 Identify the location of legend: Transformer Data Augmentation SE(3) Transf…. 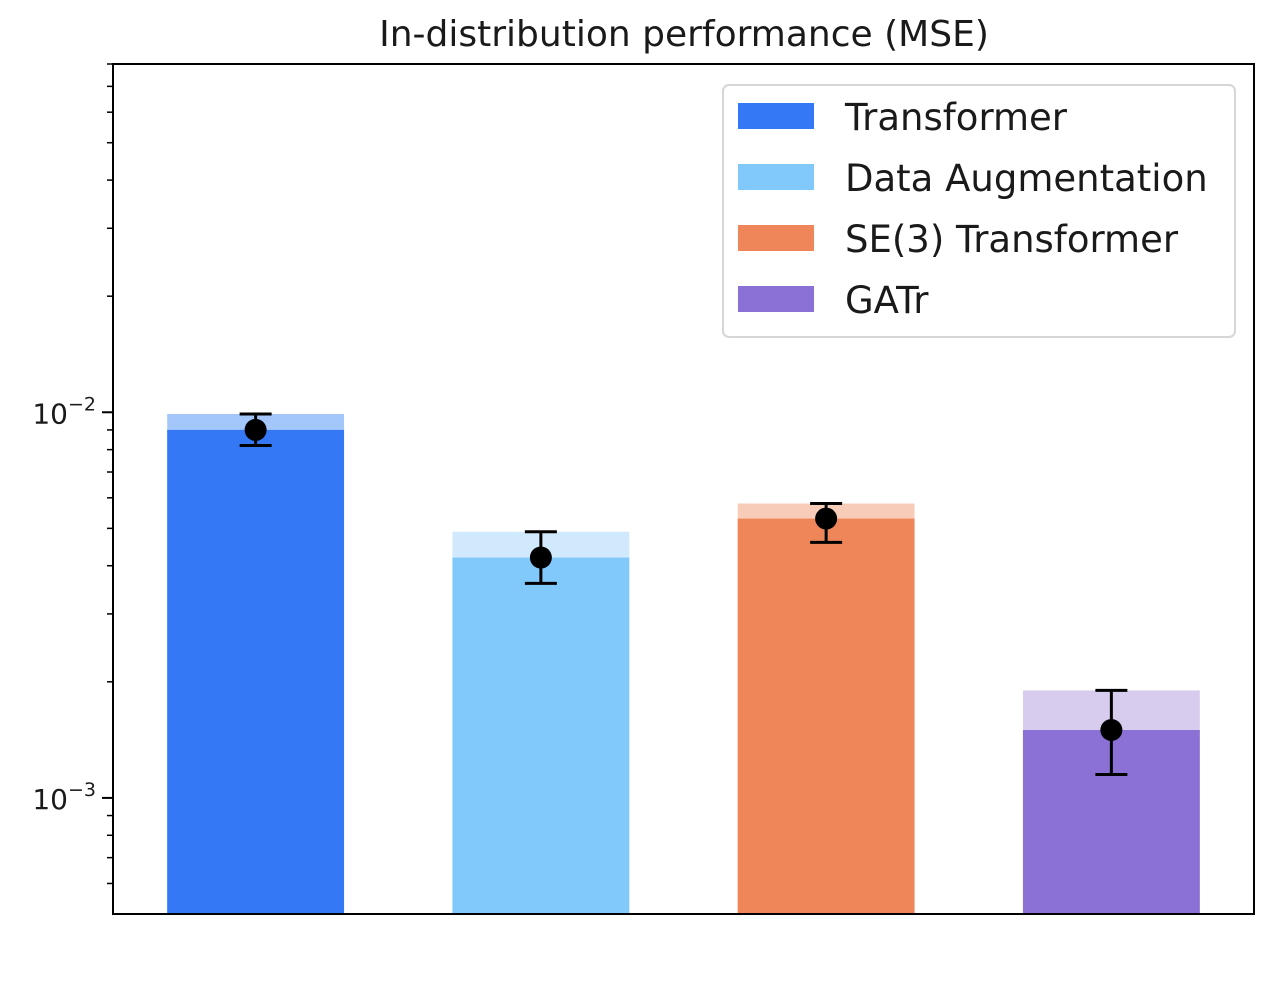
(979, 211).